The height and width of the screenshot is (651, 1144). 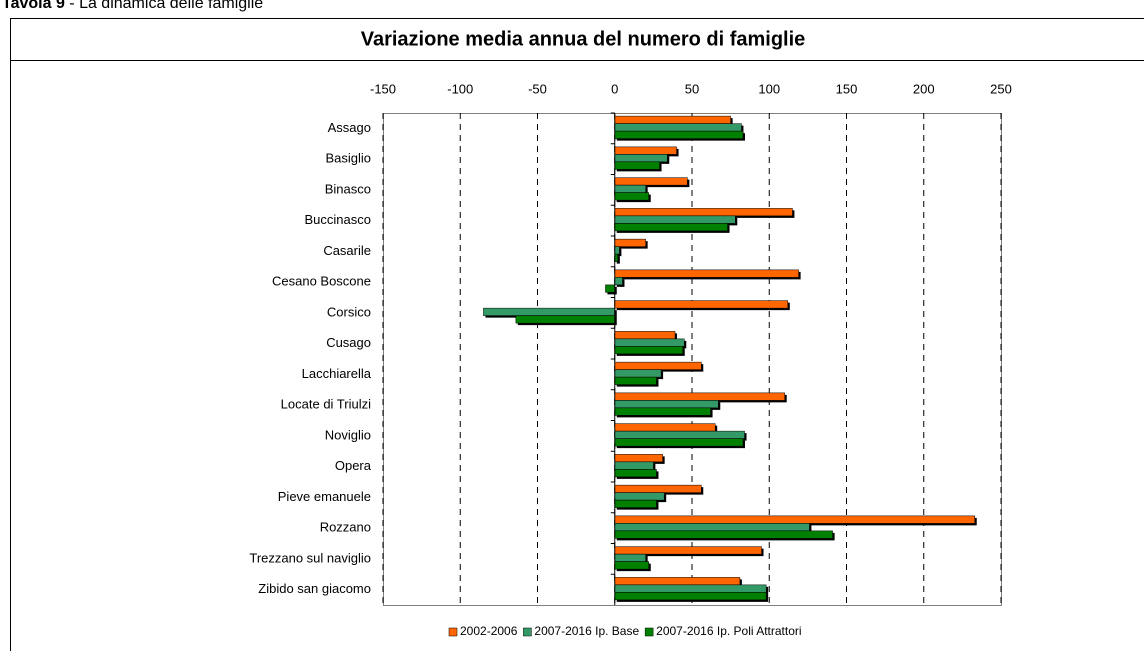 I want to click on y-tick-label: Binasco, so click(x=348, y=188).